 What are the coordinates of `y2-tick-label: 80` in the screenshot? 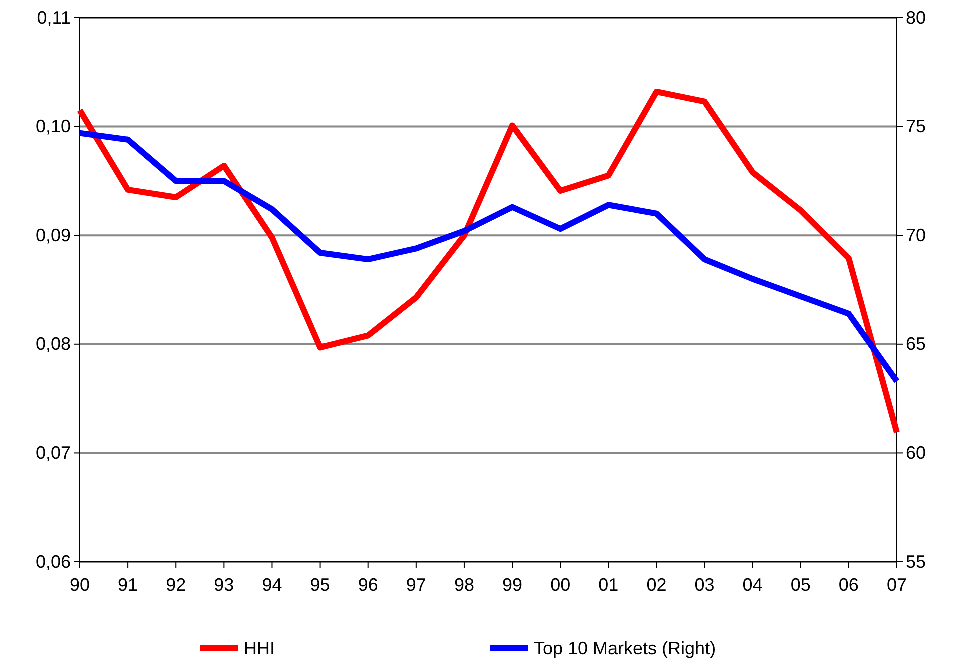 It's located at (916, 18).